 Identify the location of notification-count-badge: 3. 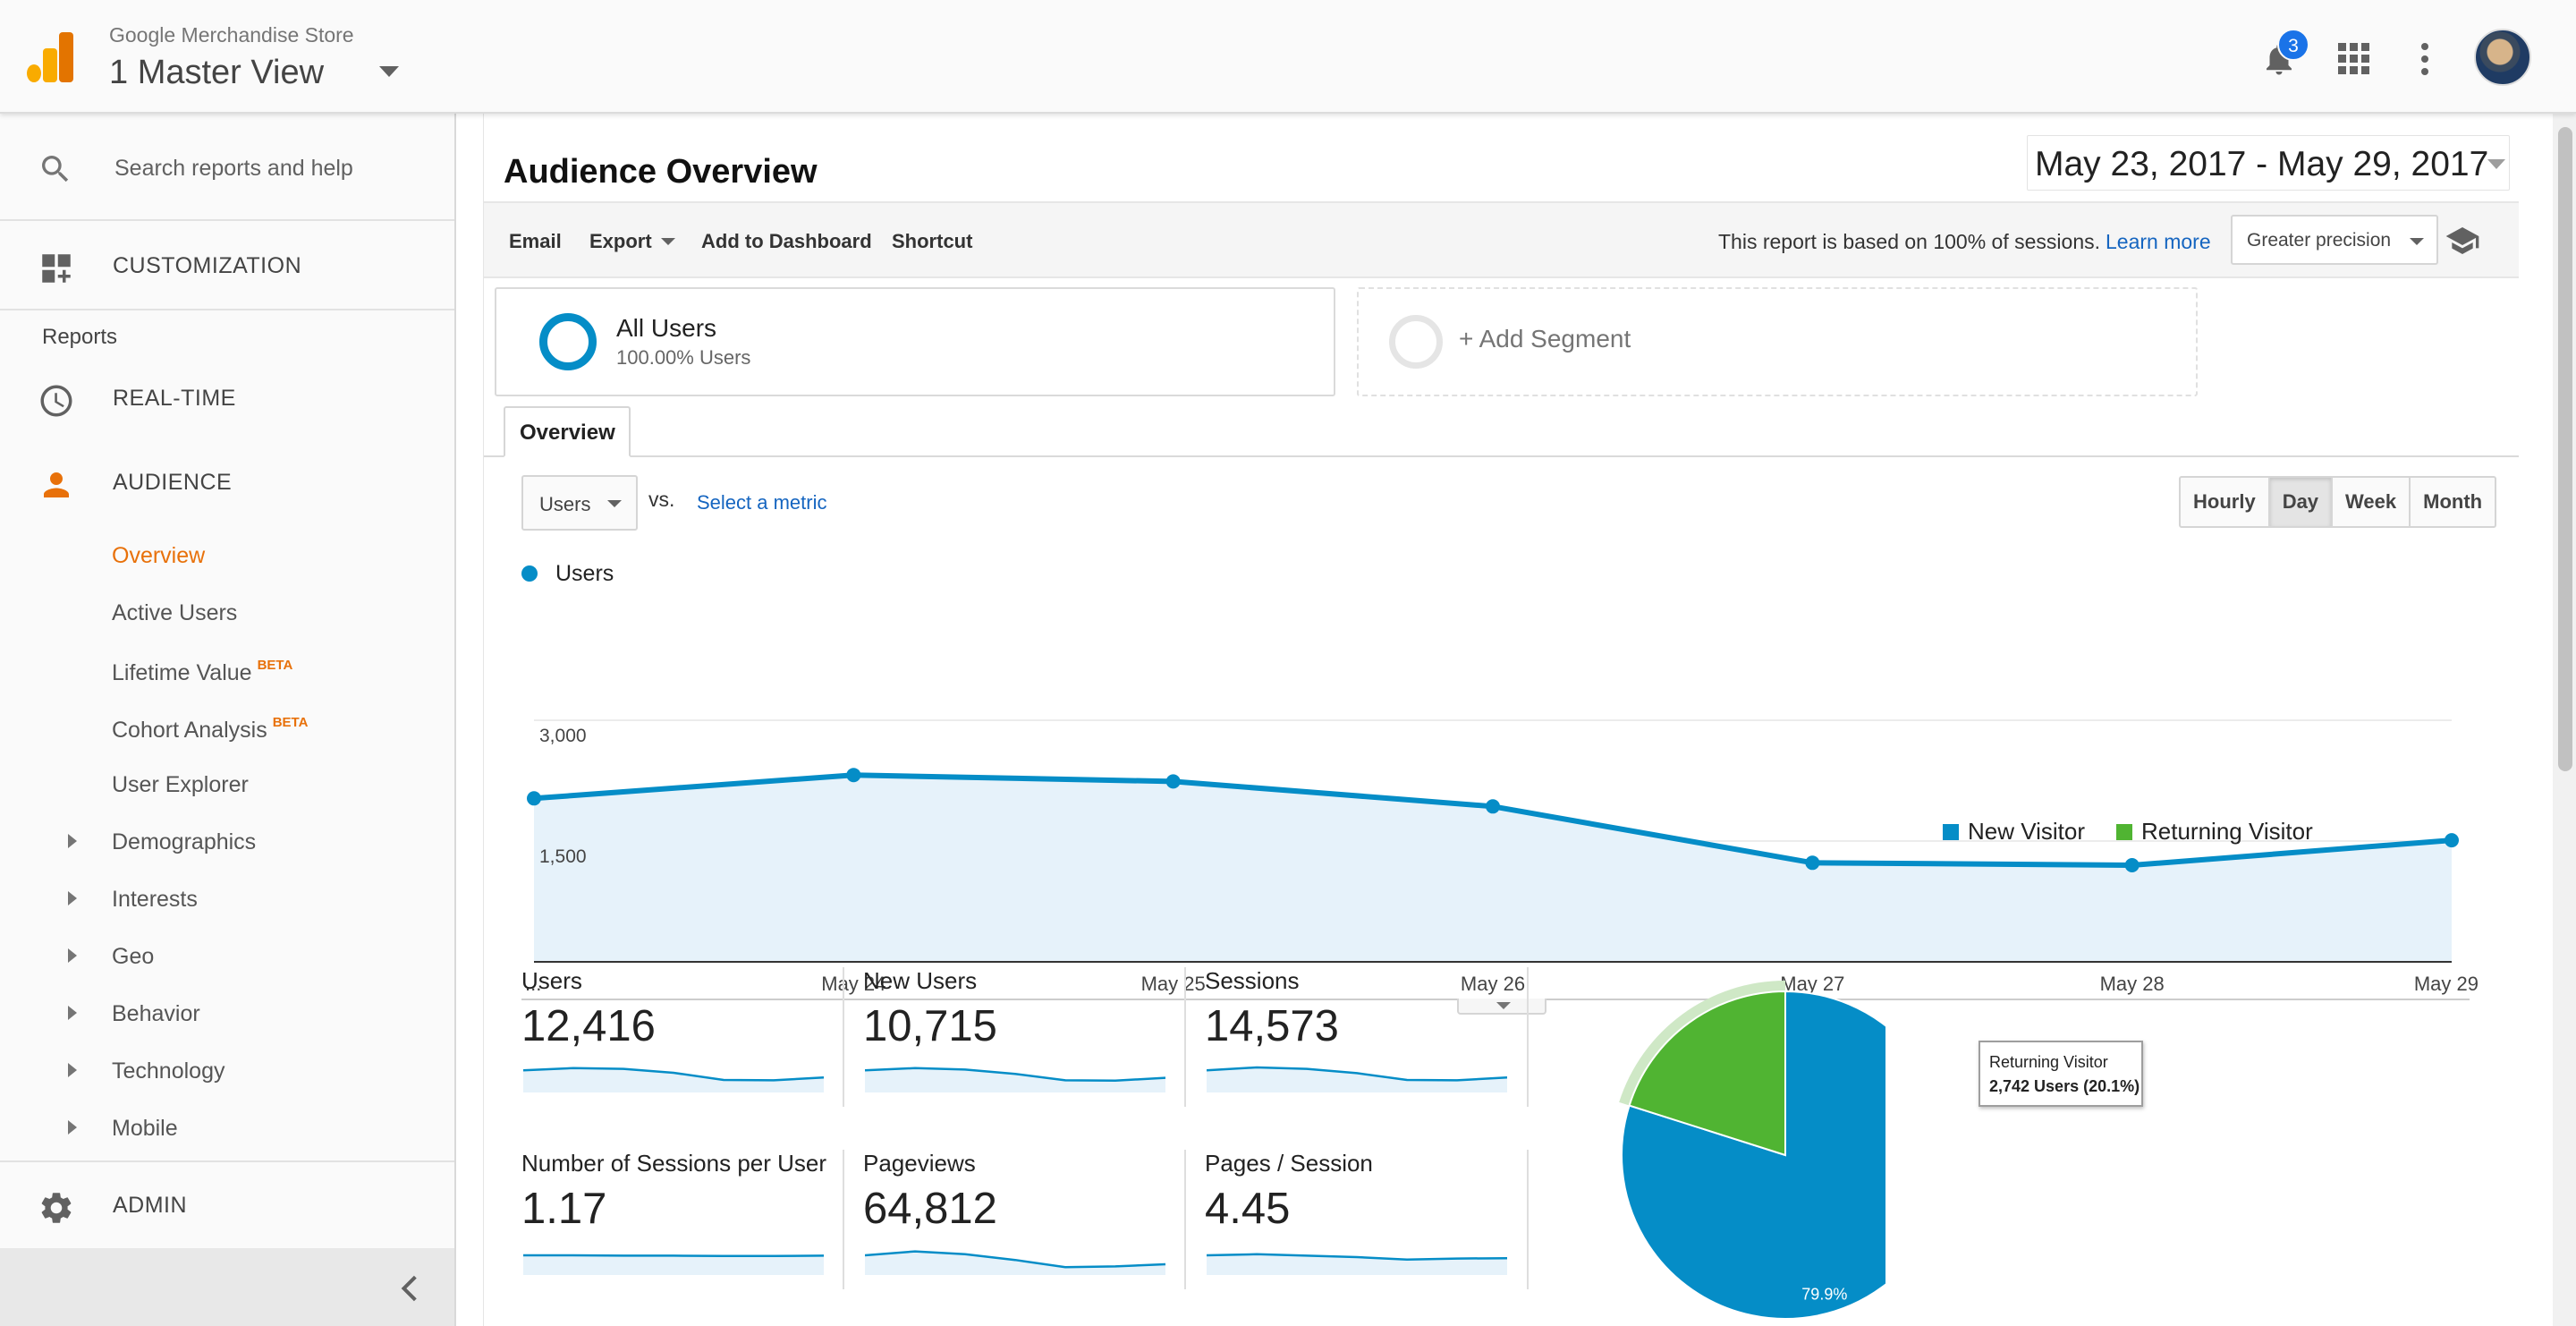
(2293, 45).